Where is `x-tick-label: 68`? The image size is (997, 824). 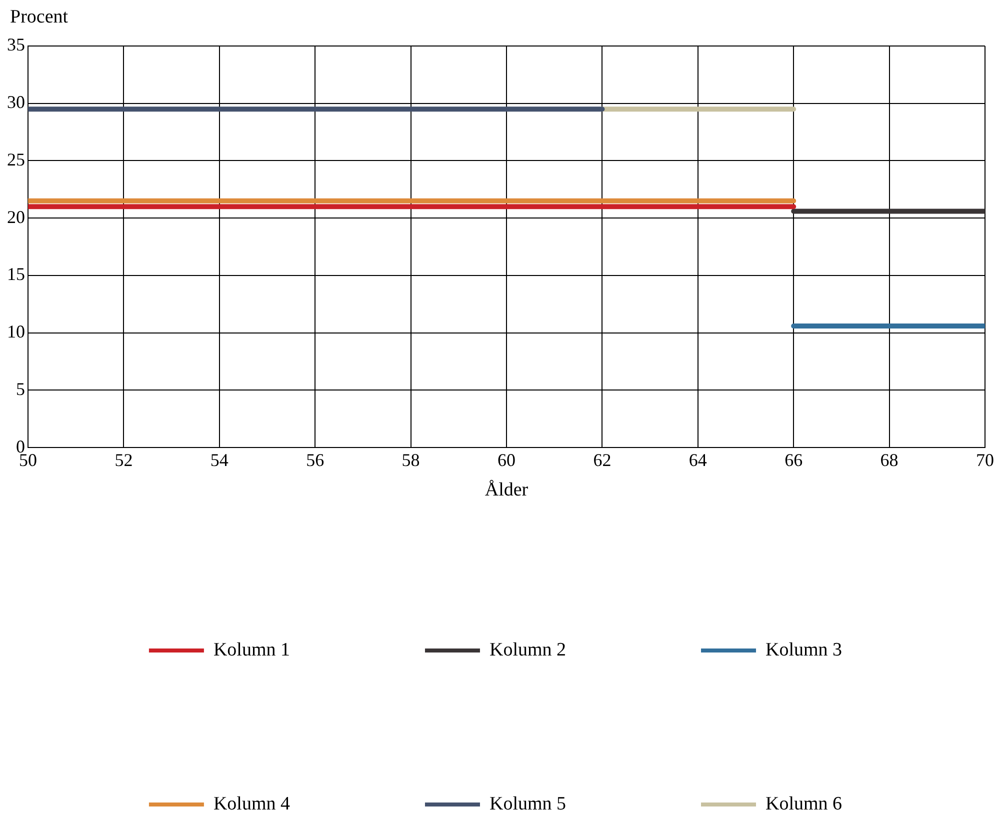 x-tick-label: 68 is located at coordinates (889, 460).